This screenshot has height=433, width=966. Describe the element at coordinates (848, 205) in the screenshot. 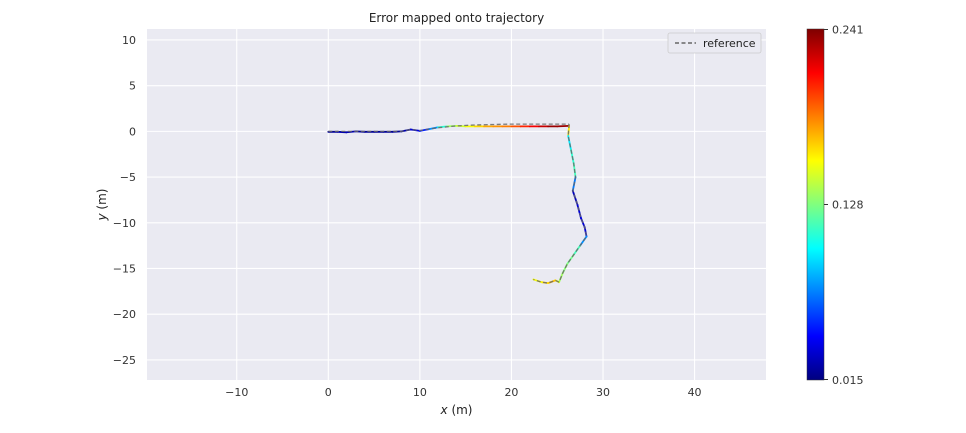

I see `colorbar-label-mid: 0.128` at that location.